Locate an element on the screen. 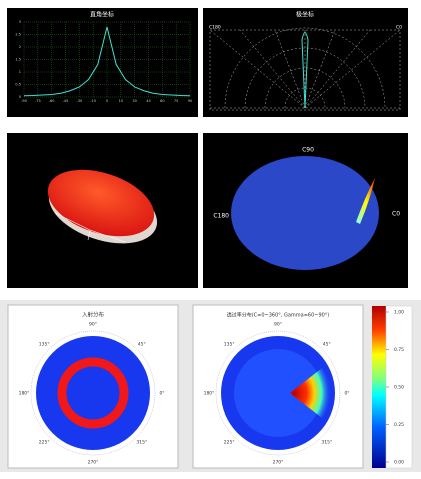 This screenshot has height=479, width=421. axis-lines is located at coordinates (90, 227).